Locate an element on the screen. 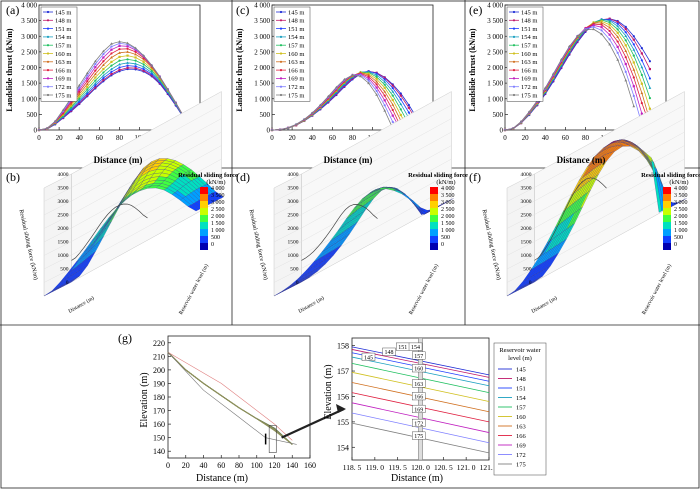 The height and width of the screenshot is (494, 700). y-tick-label-gz: 154 is located at coordinates (343, 447).